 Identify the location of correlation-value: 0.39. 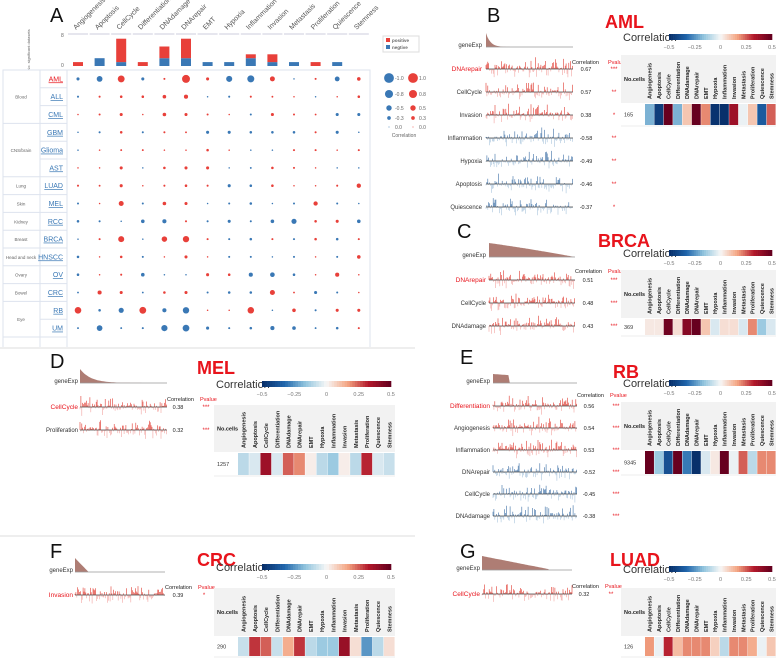
(178, 596).